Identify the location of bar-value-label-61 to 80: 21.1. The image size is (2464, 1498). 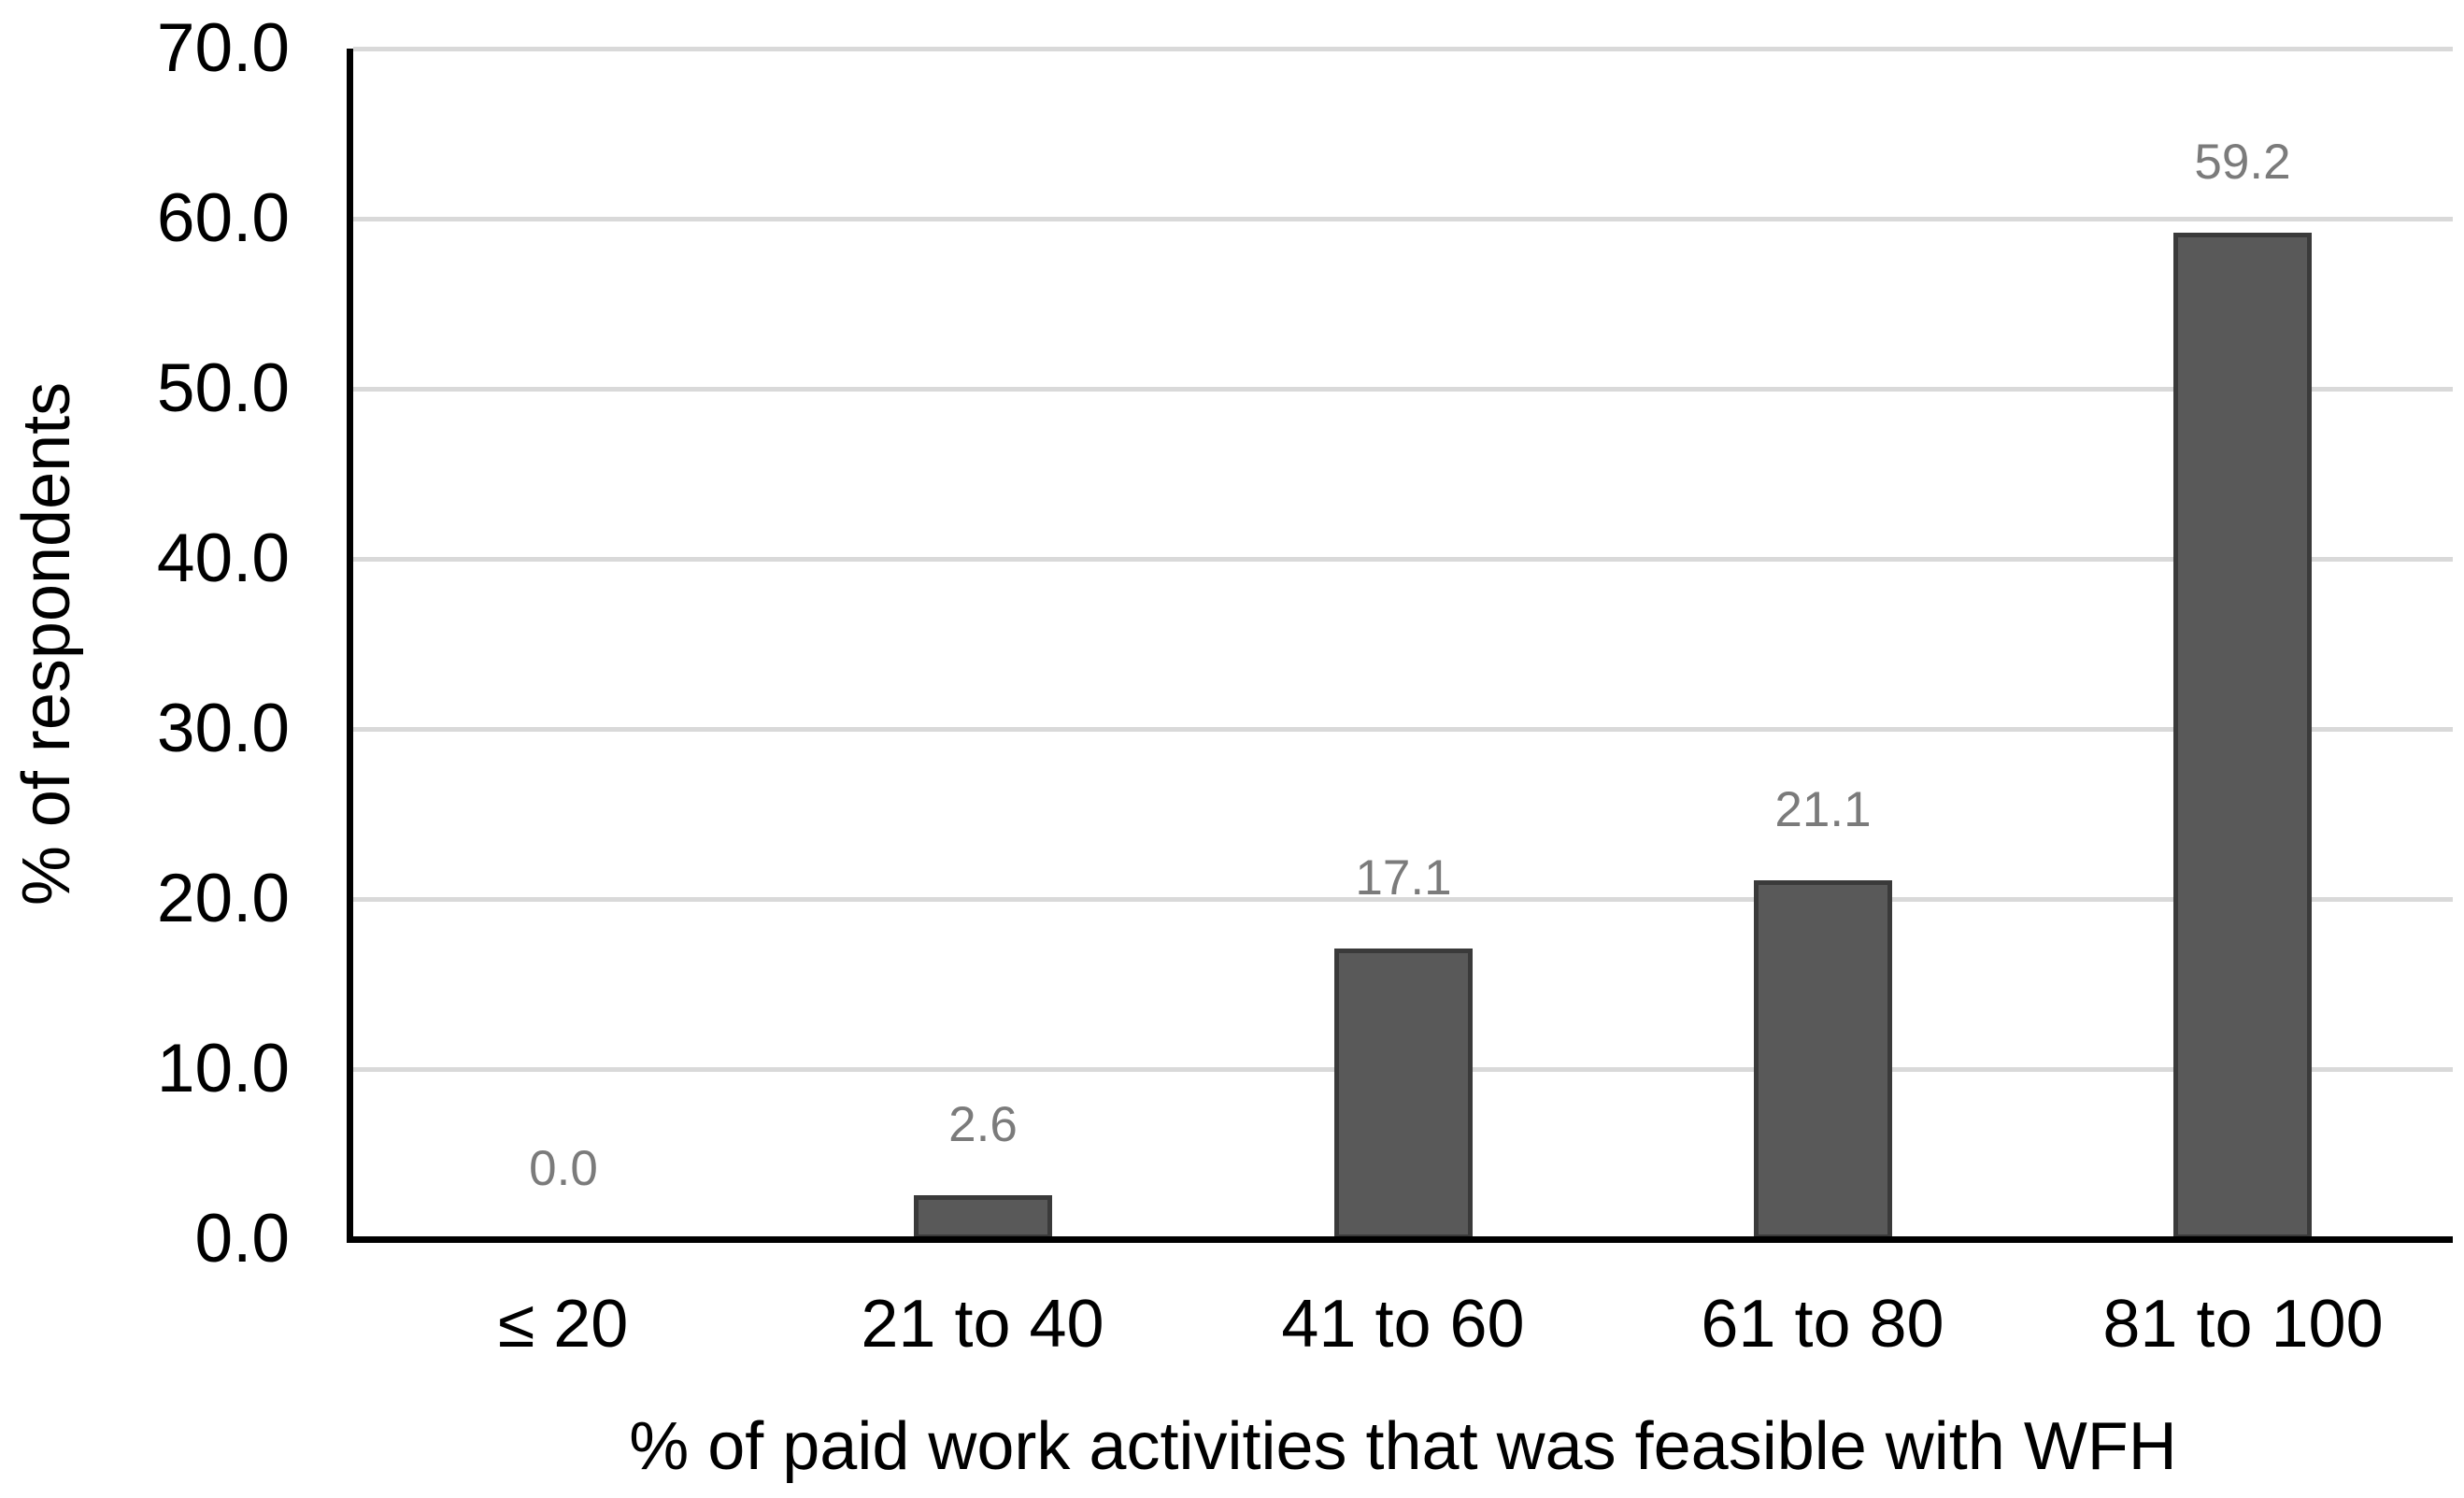
(1823, 809).